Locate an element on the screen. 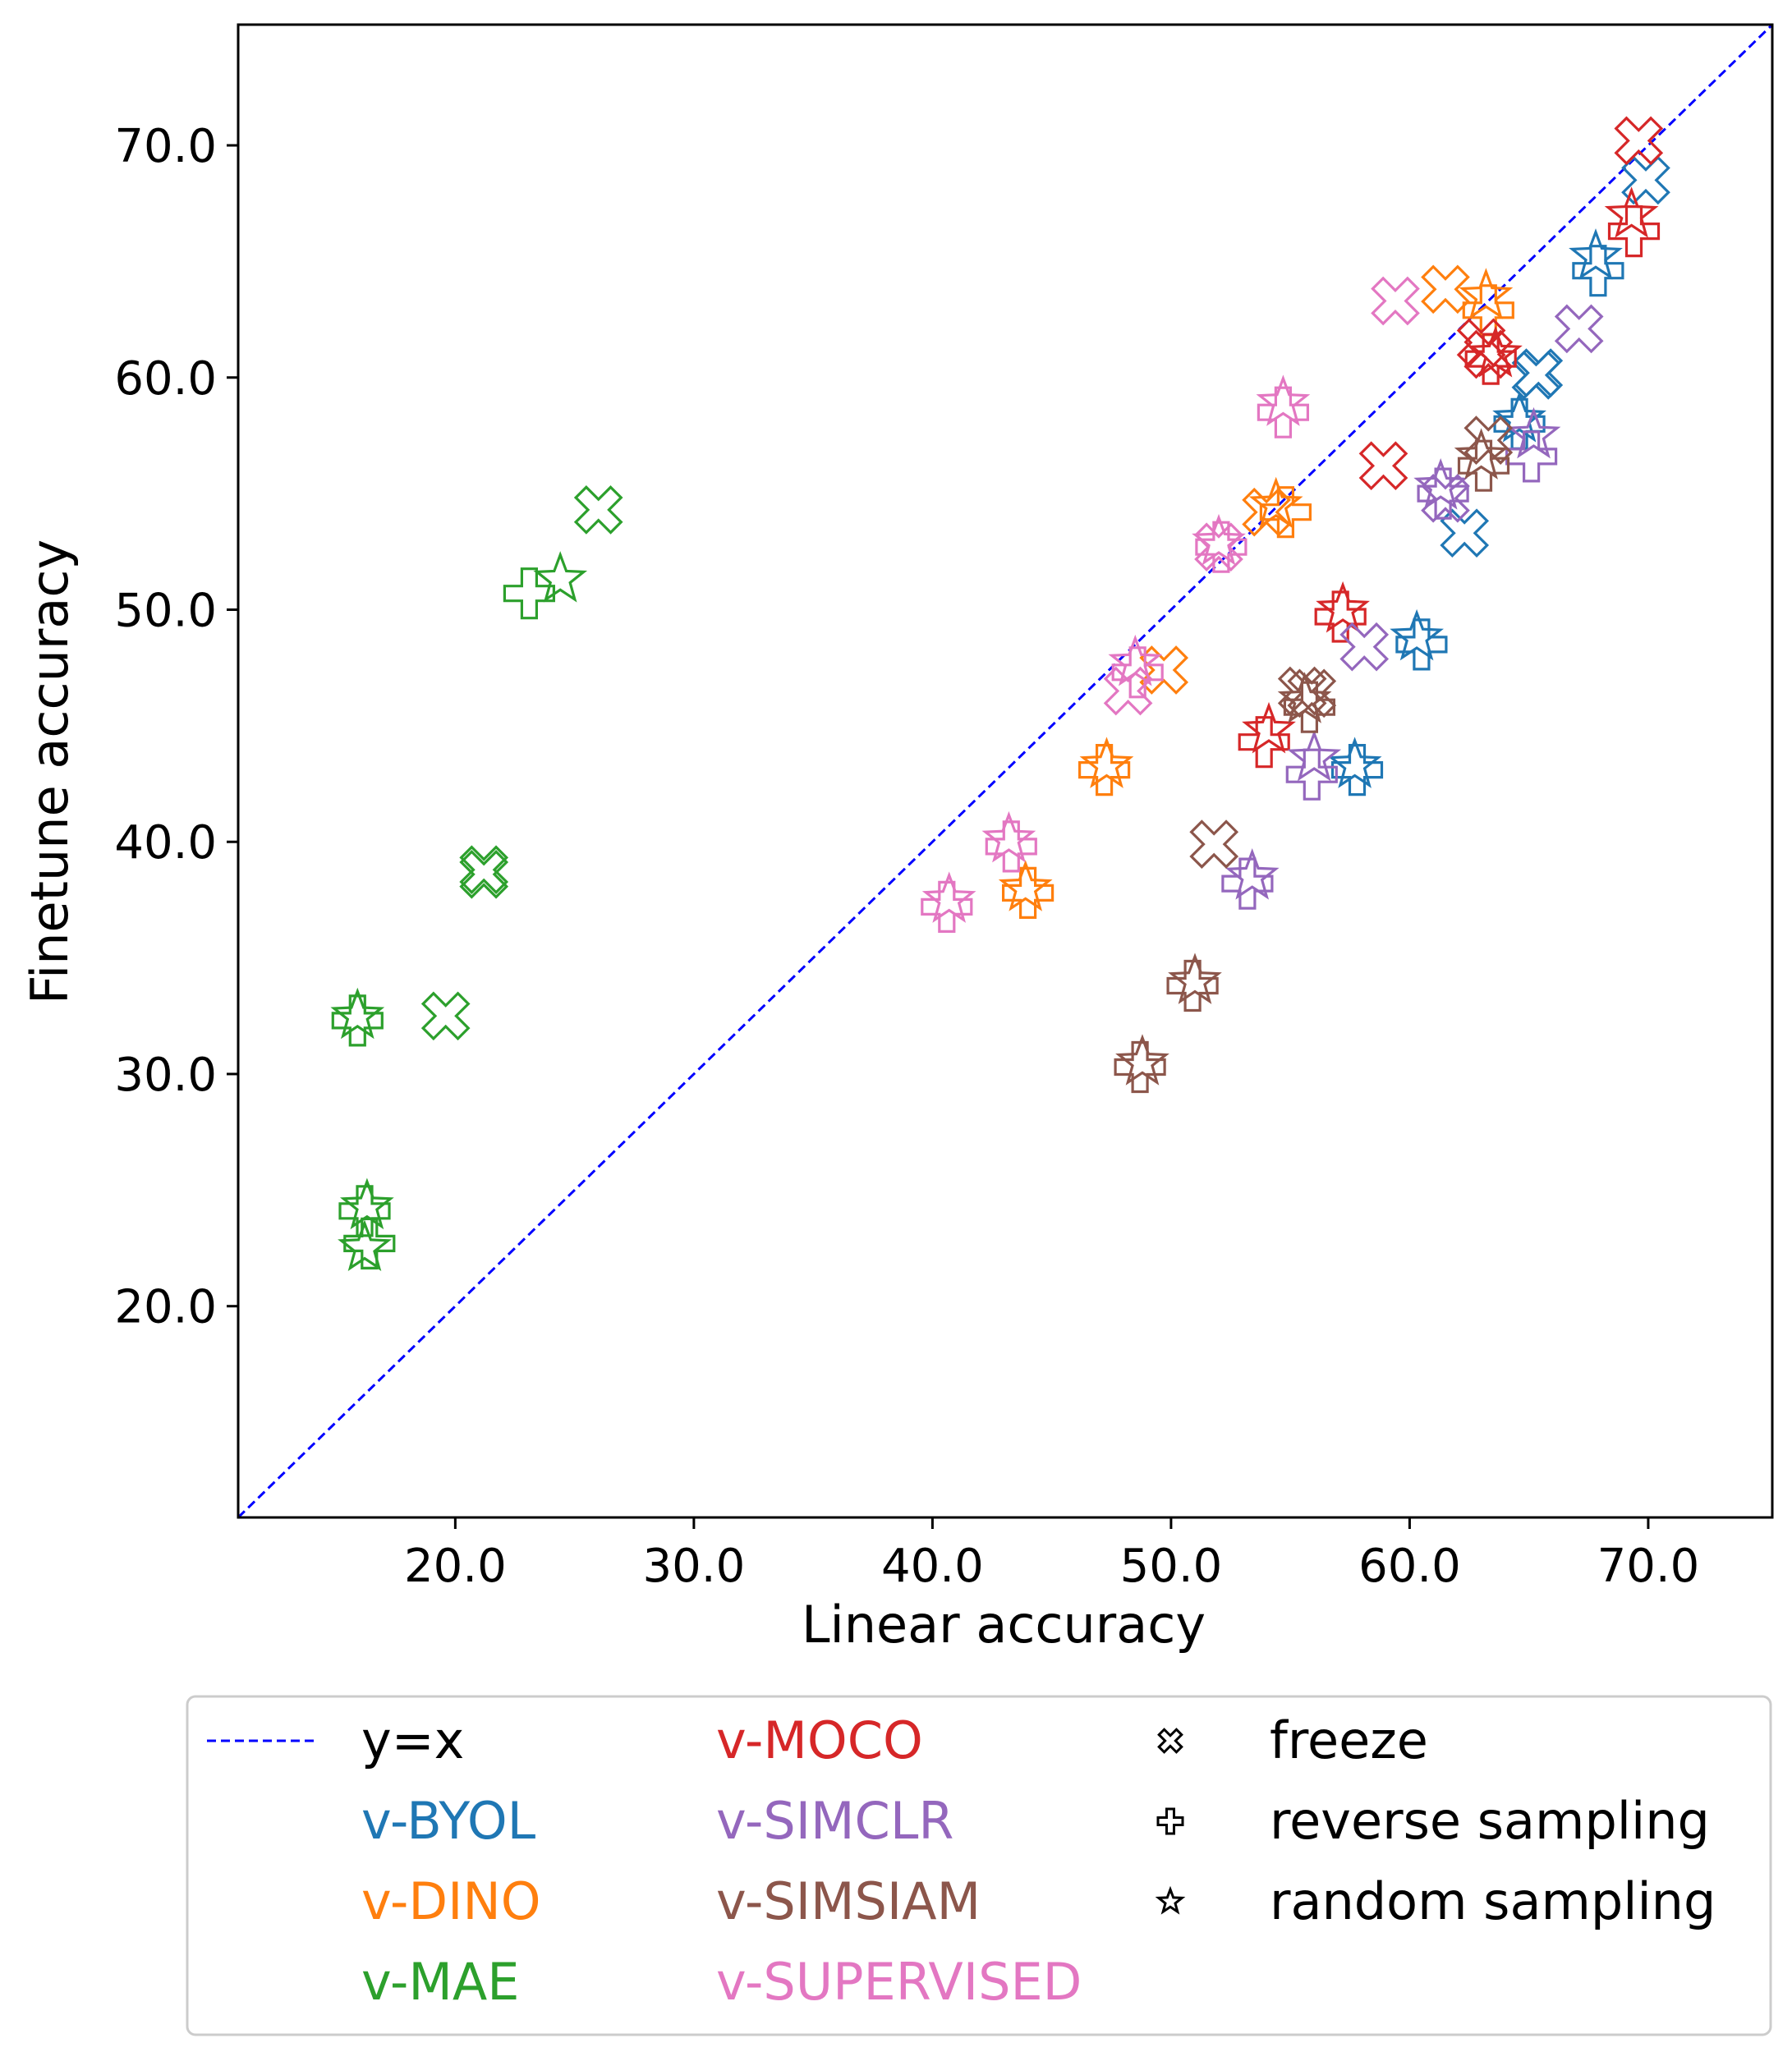 Image resolution: width=1792 pixels, height=2052 pixels. legend-box is located at coordinates (979, 1865).